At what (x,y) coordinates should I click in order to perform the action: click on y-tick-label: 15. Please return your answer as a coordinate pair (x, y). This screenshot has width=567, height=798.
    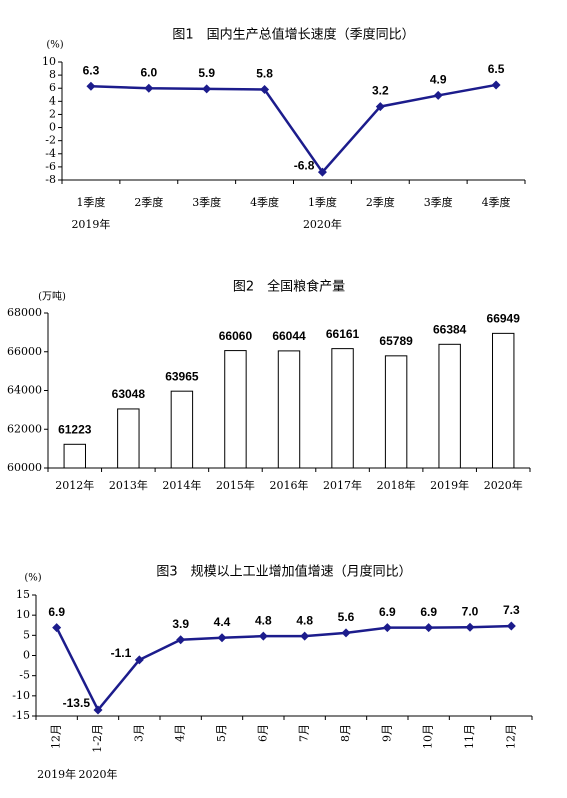
    Looking at the image, I should click on (23, 594).